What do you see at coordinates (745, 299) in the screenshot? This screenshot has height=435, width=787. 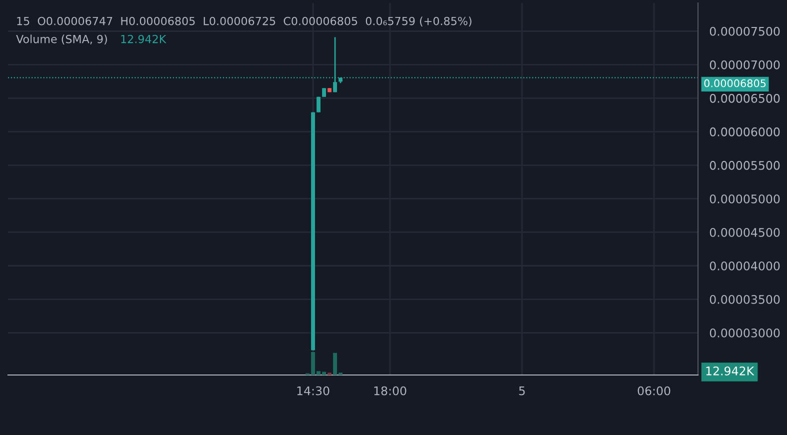 I see `y-tick-label: 0.00003500` at bounding box center [745, 299].